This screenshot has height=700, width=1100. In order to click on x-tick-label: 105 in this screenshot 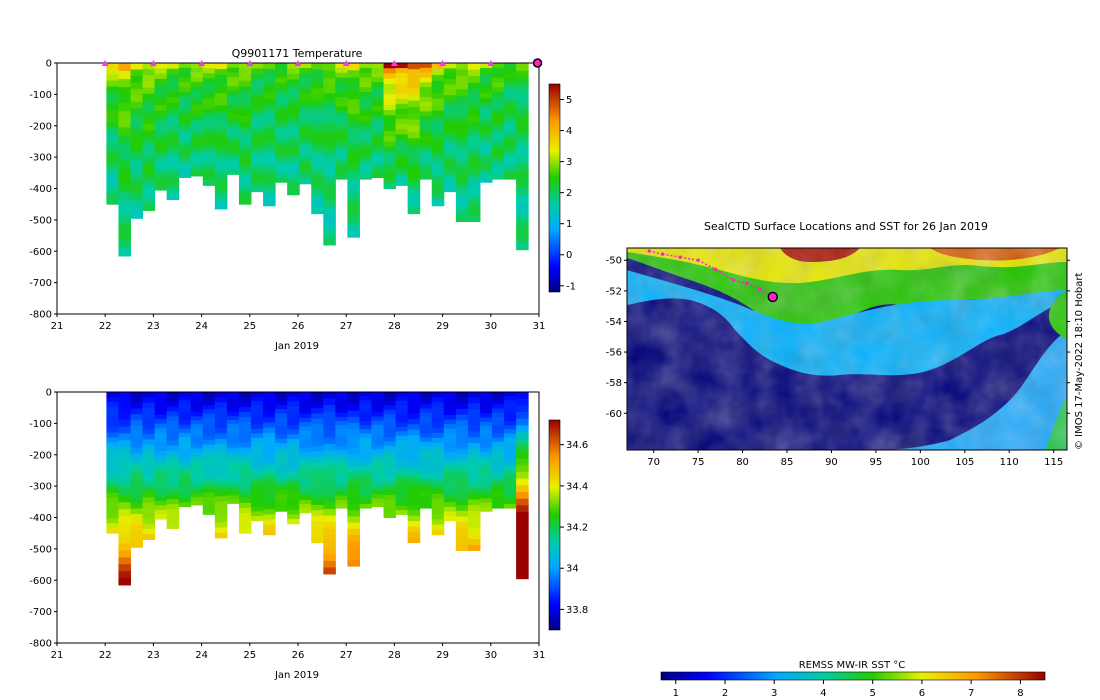, I will do `click(964, 462)`.